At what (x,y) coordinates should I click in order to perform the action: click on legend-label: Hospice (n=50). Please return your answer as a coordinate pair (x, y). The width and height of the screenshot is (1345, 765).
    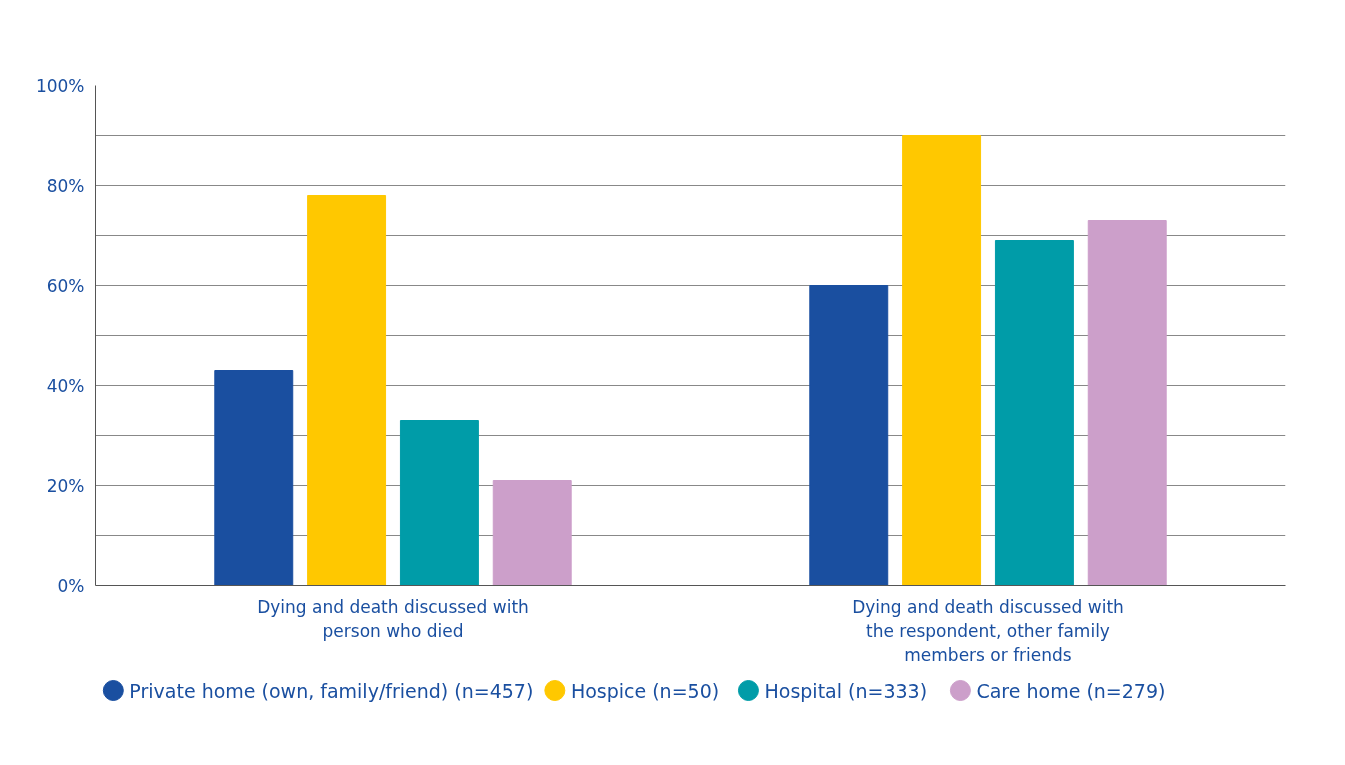
    Looking at the image, I should click on (645, 690).